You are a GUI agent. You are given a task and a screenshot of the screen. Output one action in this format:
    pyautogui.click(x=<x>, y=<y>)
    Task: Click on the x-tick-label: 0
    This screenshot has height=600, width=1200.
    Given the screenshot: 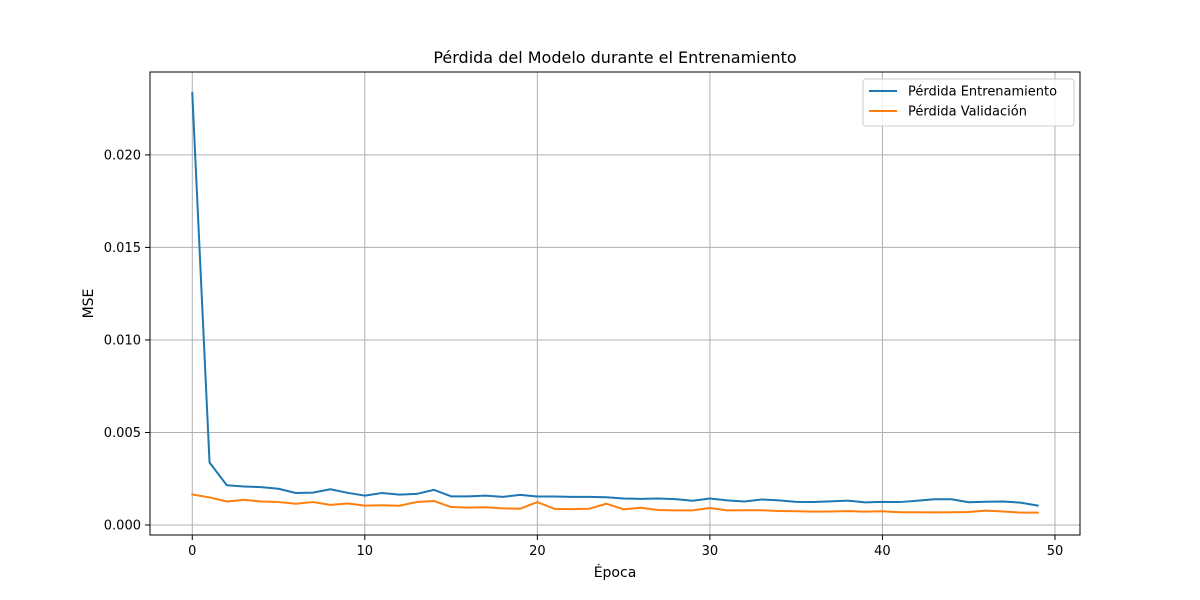 What is the action you would take?
    pyautogui.click(x=192, y=551)
    